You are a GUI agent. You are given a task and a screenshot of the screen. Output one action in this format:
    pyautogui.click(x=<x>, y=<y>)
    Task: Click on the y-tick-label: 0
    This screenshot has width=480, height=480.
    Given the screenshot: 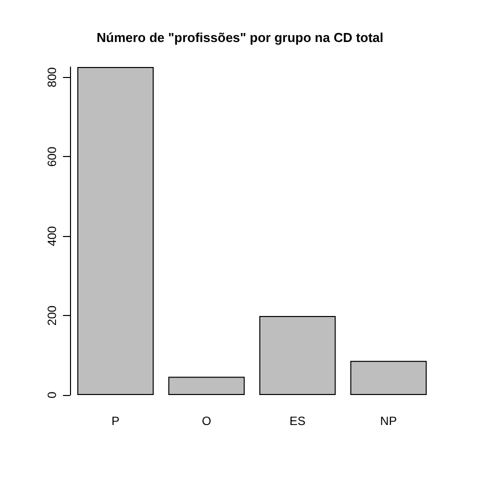 What is the action you would take?
    pyautogui.click(x=52, y=394)
    